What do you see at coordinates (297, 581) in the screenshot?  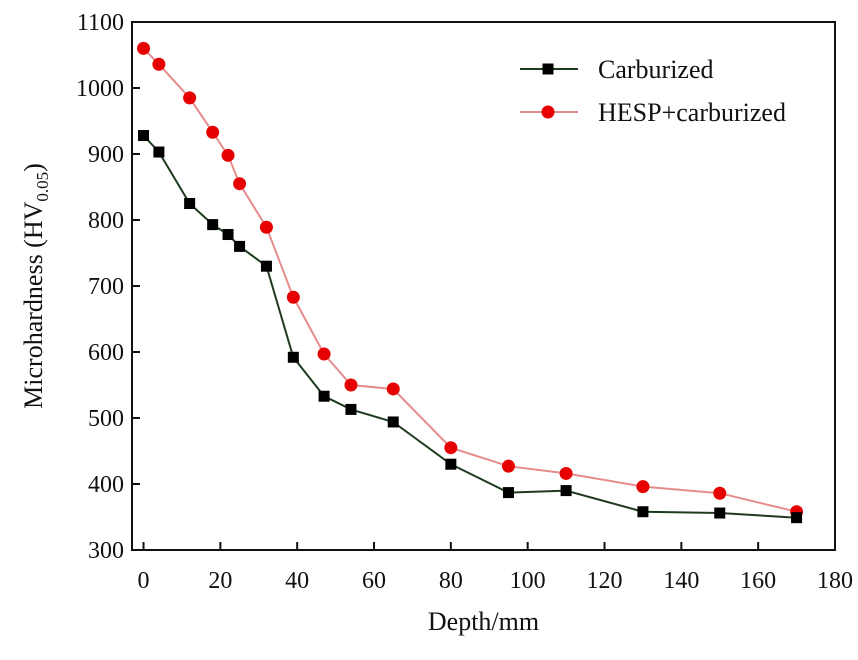 I see `x-tick-label: 40` at bounding box center [297, 581].